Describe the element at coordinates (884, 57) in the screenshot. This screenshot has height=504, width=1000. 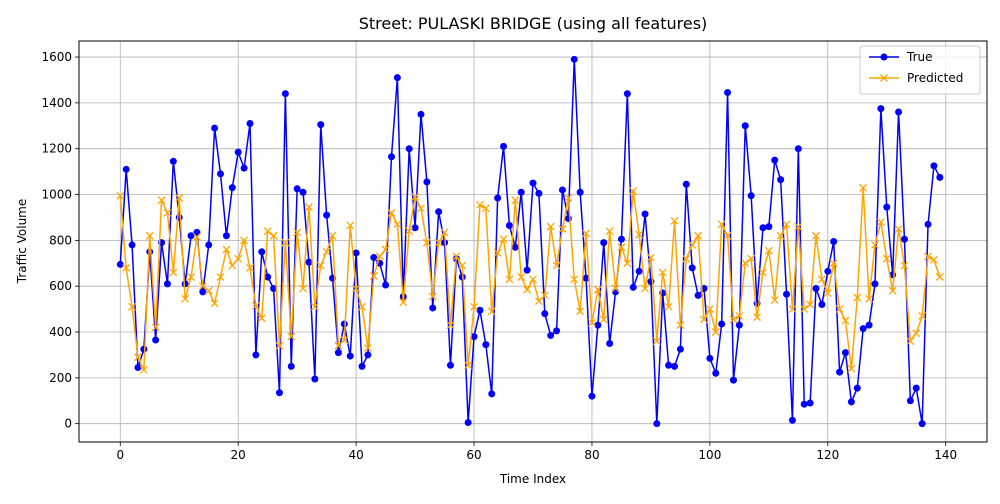
I see `legend-marker` at that location.